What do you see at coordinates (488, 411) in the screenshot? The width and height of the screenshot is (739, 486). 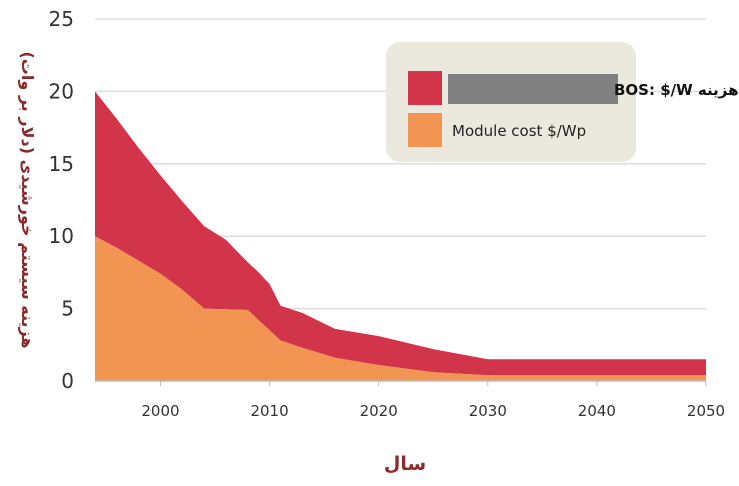 I see `x-tick-label-2030: 2030` at bounding box center [488, 411].